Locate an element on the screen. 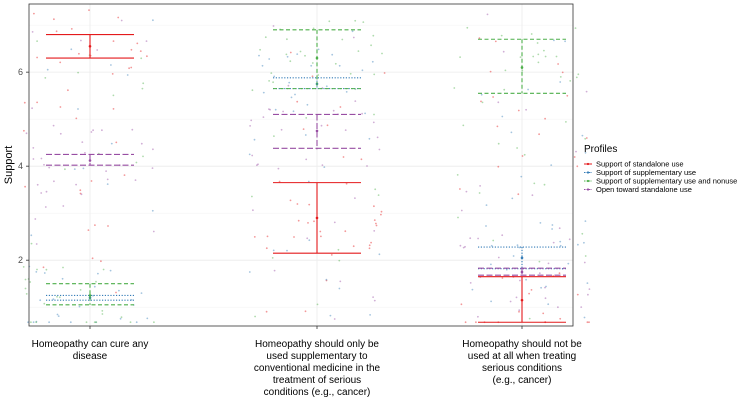  x-category-label-line: disease is located at coordinates (90, 356).